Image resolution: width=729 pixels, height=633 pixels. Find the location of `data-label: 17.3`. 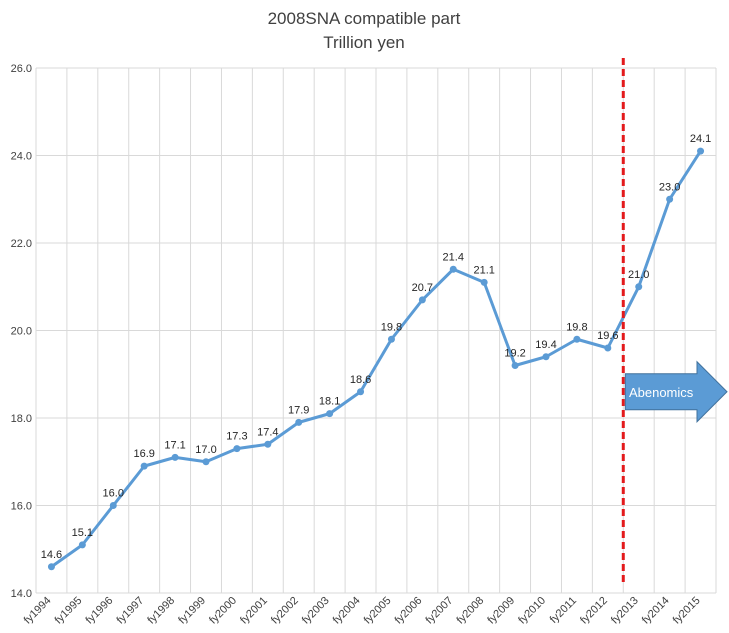

data-label: 17.3 is located at coordinates (236, 437).